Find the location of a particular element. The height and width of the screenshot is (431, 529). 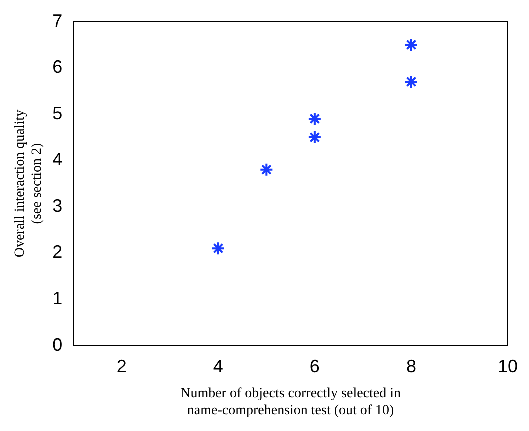

y-tick-label: 3 is located at coordinates (57, 206).